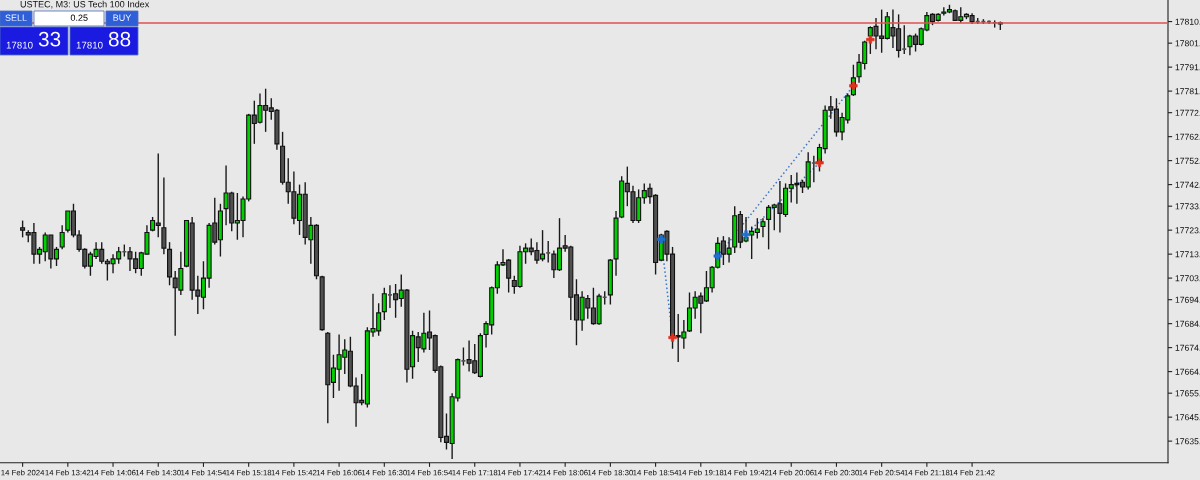  Describe the element at coordinates (1187, 417) in the screenshot. I see `y-tick-label: 17645.` at that location.